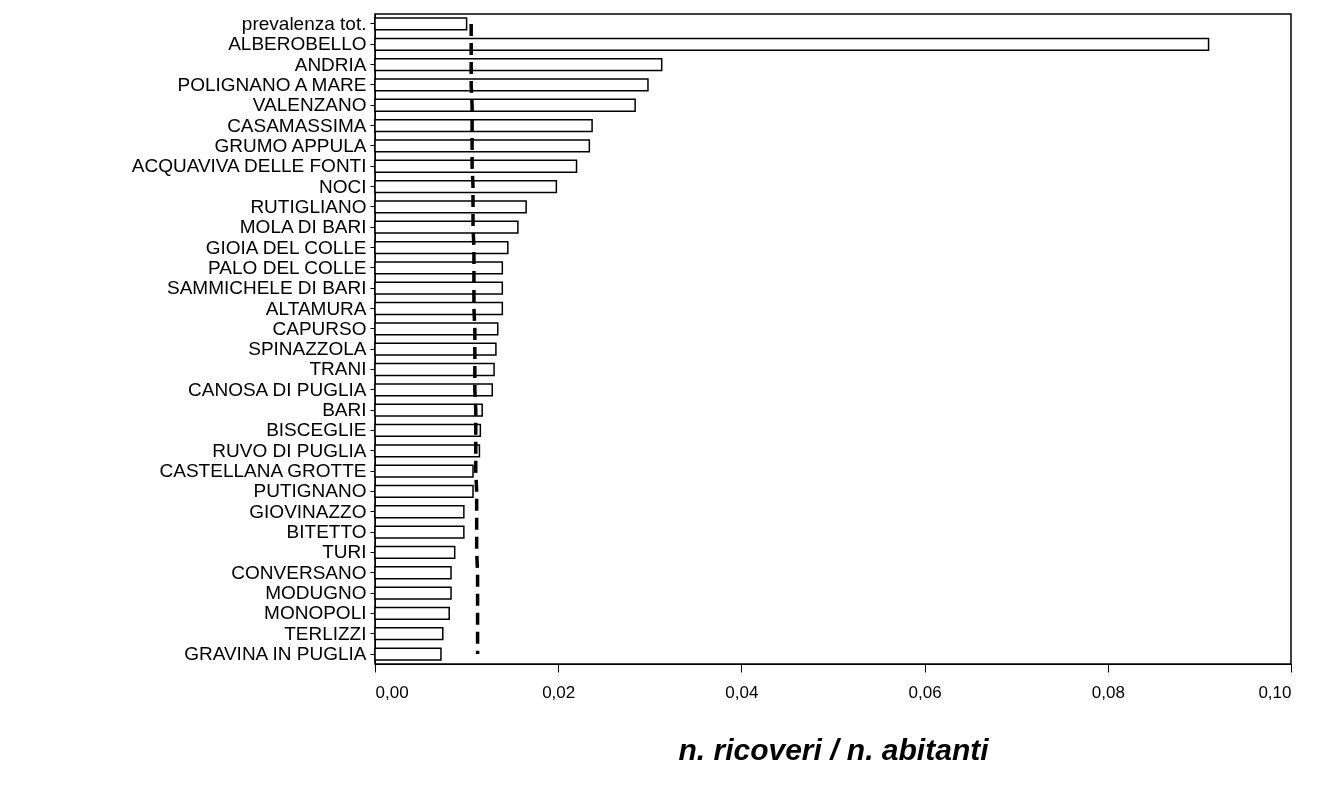  Describe the element at coordinates (559, 692) in the screenshot. I see `x-tick-label: 0,02` at that location.